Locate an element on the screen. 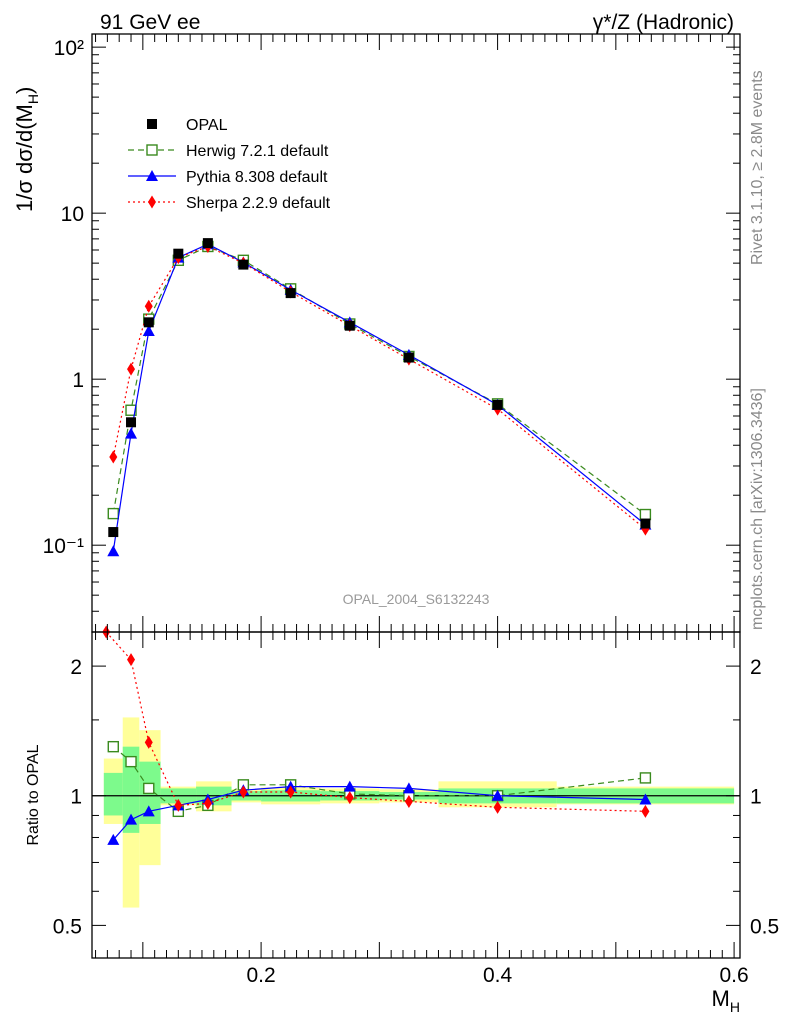  x-tick-label: 0.6 is located at coordinates (733, 975).